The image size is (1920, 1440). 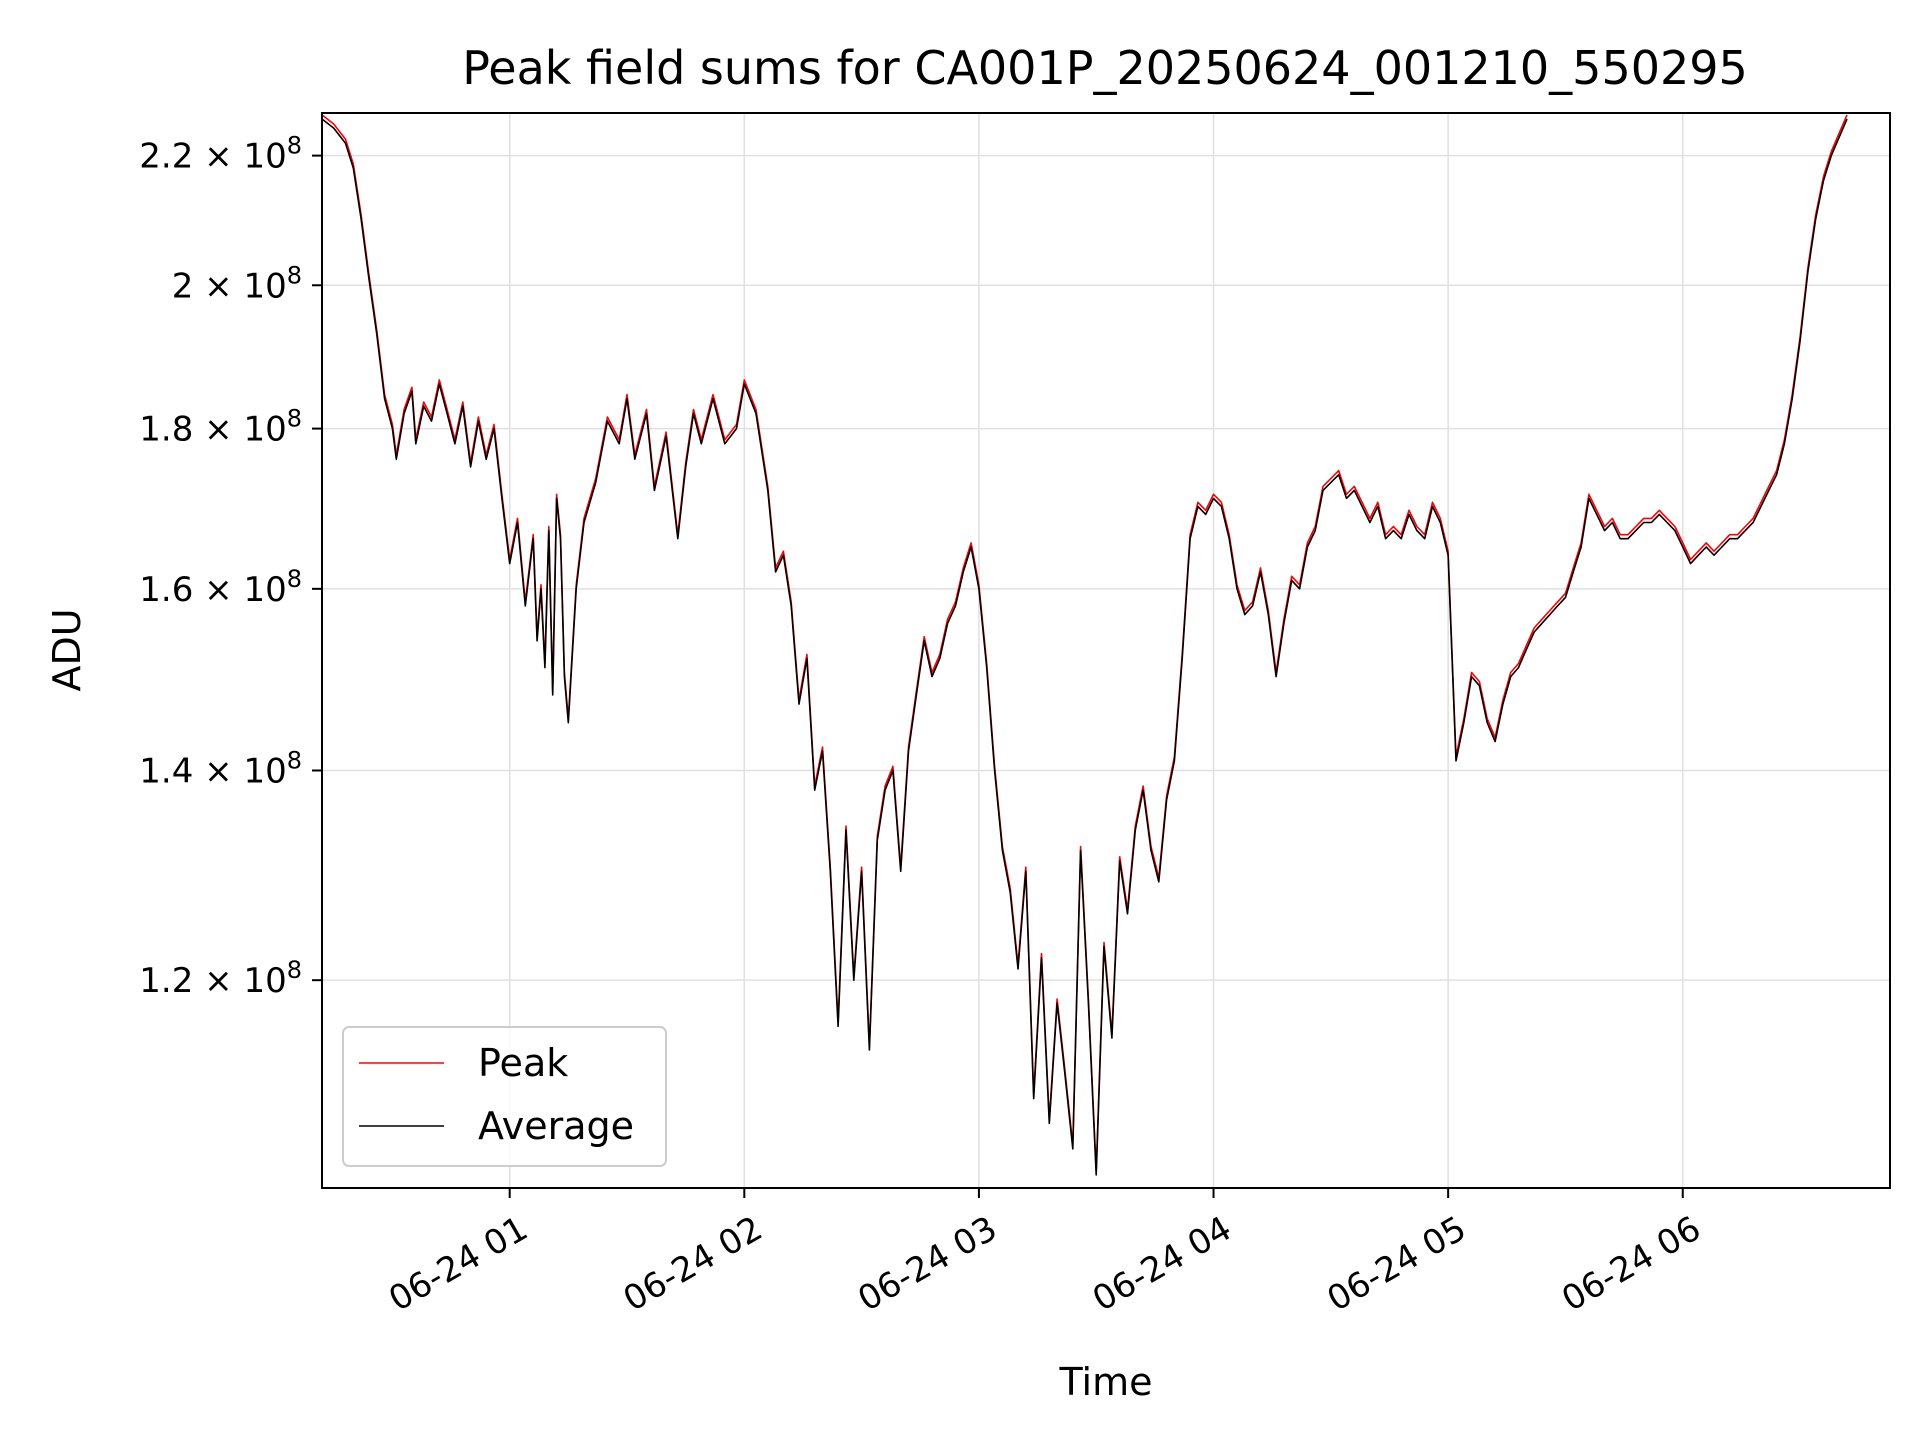 What do you see at coordinates (237, 283) in the screenshot?
I see `y-tick-label: 2 × 108` at bounding box center [237, 283].